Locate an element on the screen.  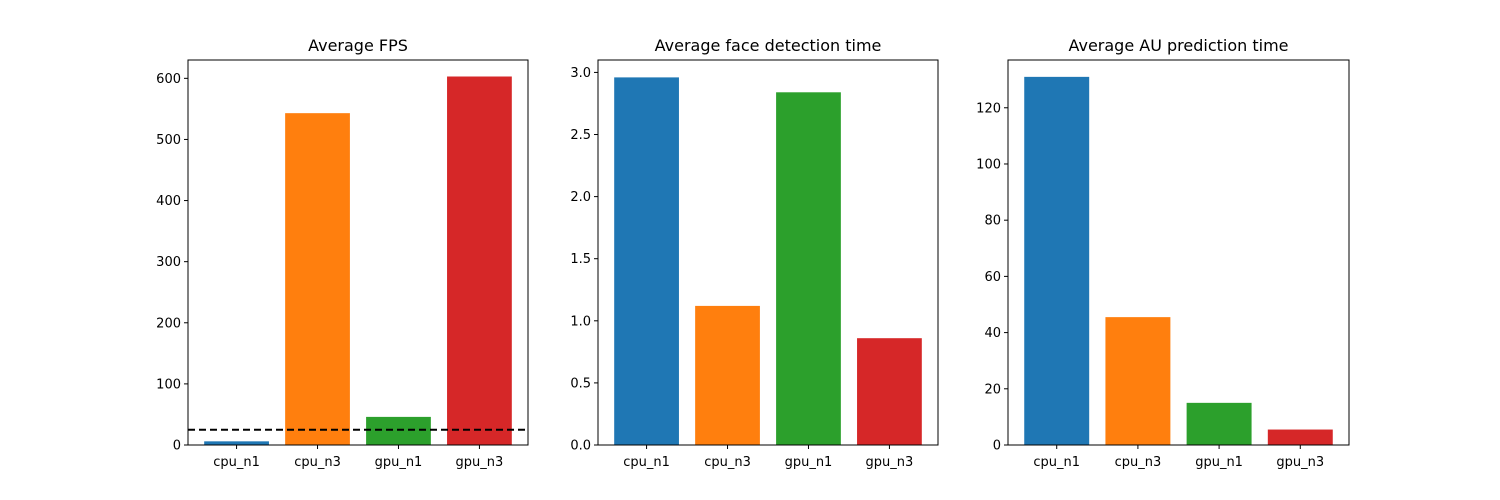
y-tick-label: 80 is located at coordinates (992, 221).